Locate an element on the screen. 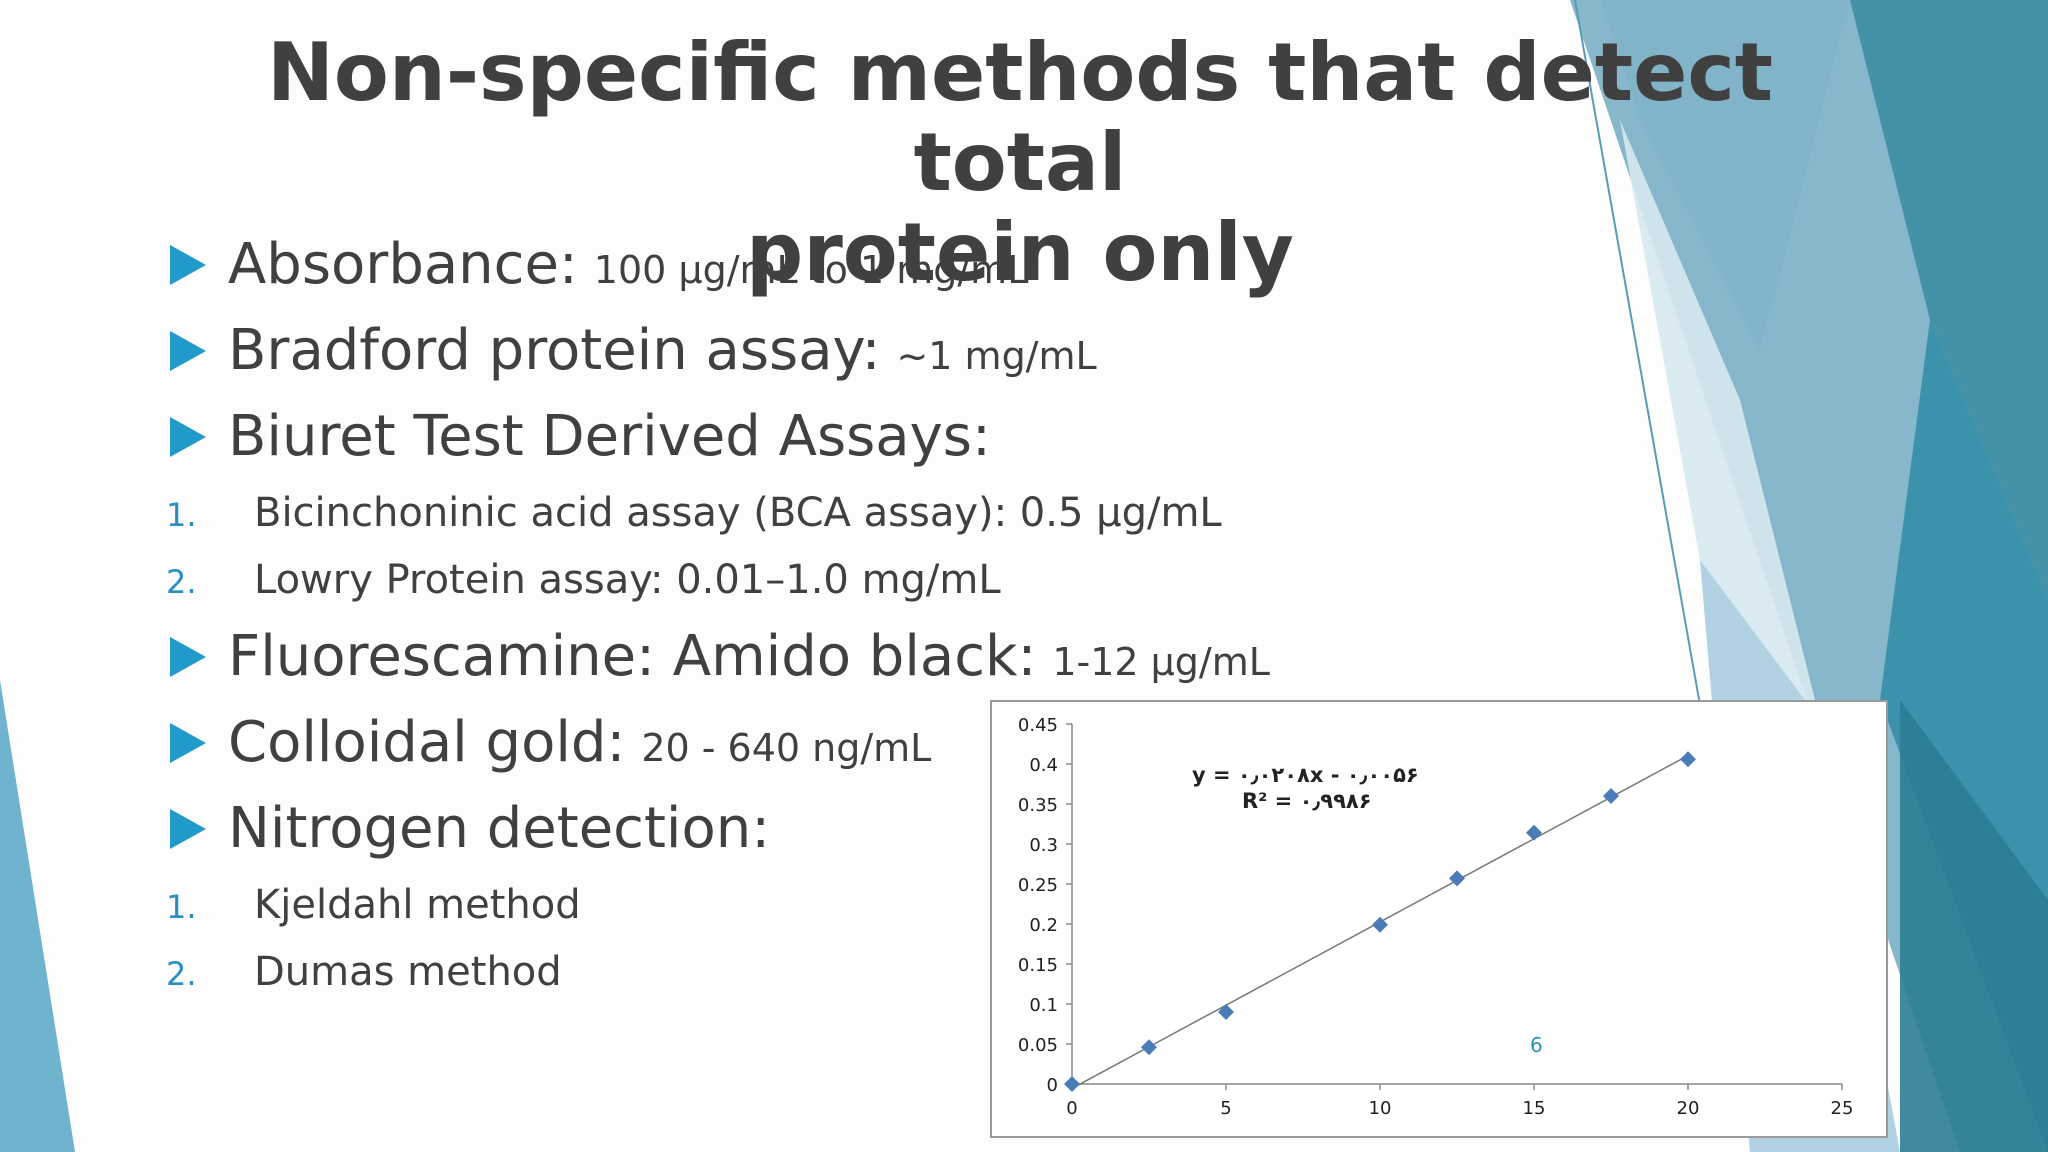  data-points is located at coordinates (1380, 921).